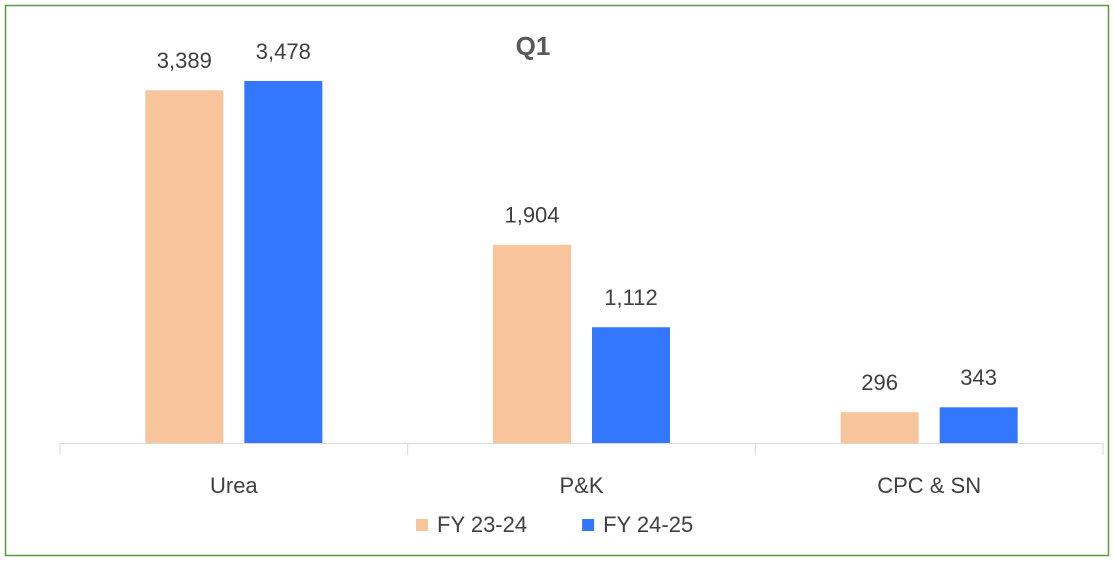  I want to click on legend-label: FY 24-25, so click(648, 524).